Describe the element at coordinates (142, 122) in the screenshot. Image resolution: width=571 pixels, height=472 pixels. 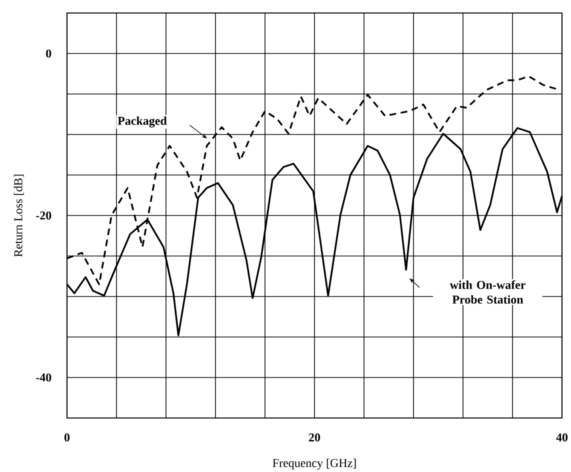
I see `annotation: Packaged` at that location.